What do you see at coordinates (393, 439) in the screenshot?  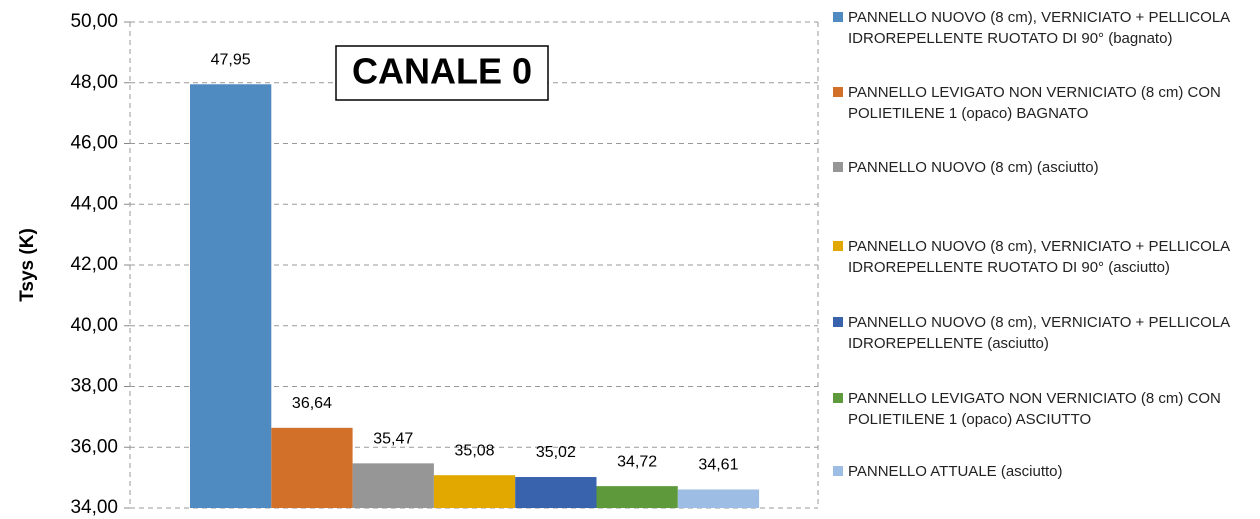 I see `data-label: 35,47` at bounding box center [393, 439].